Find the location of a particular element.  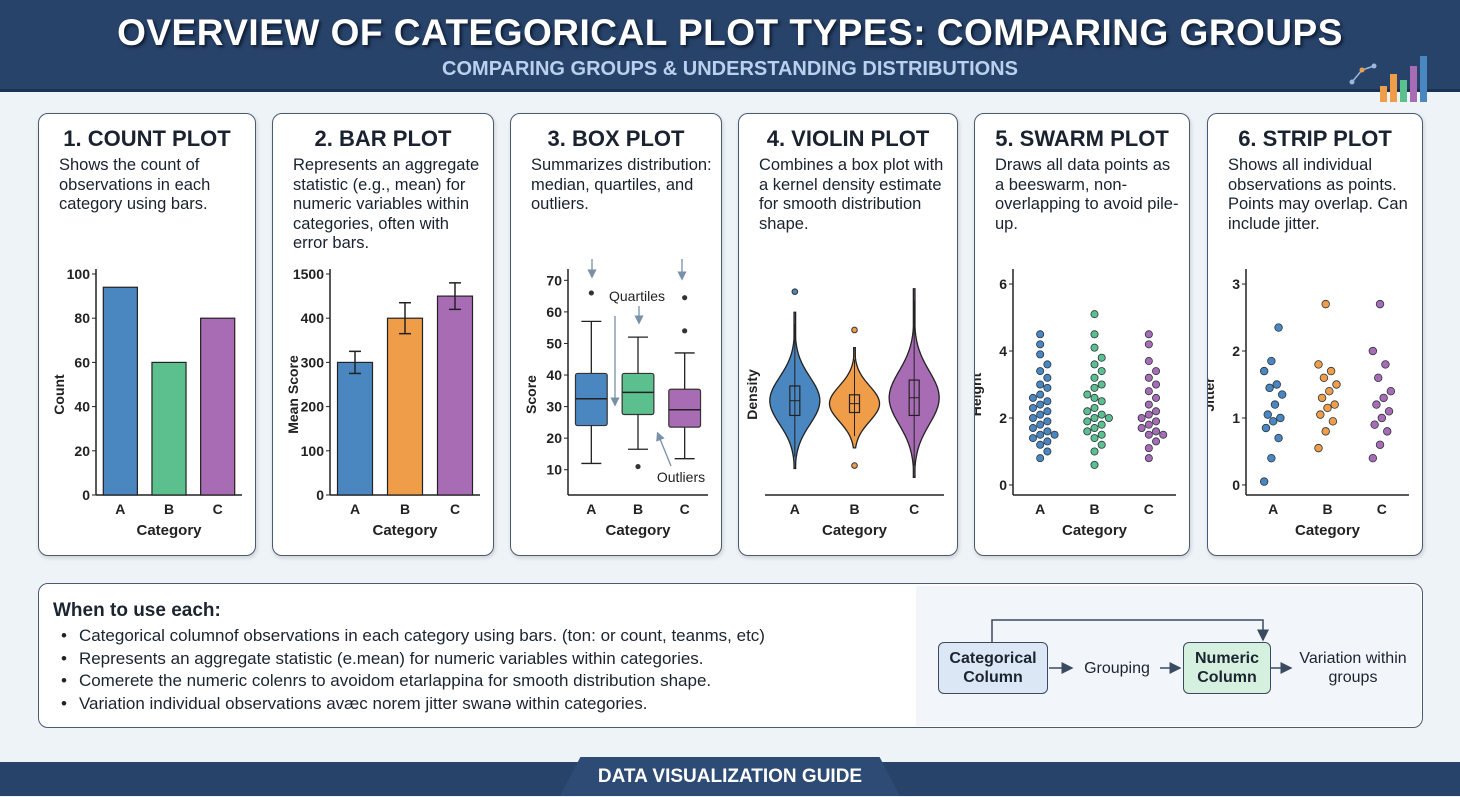

panel-title: 5. SWARM PLOT is located at coordinates (1082, 138).